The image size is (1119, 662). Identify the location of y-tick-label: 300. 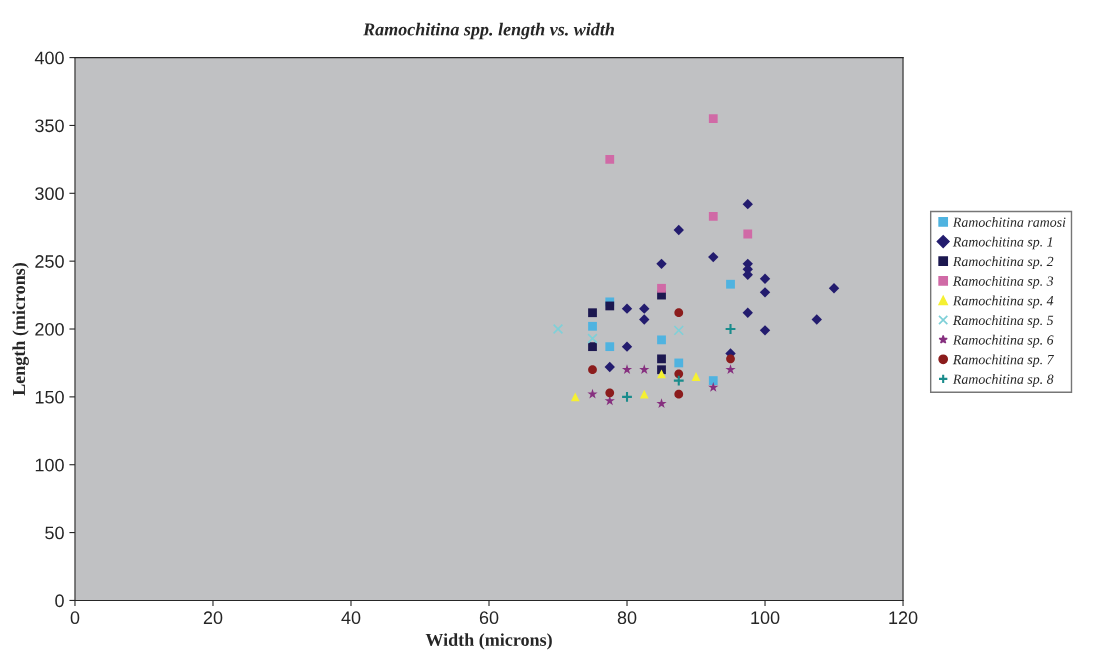
(49, 194).